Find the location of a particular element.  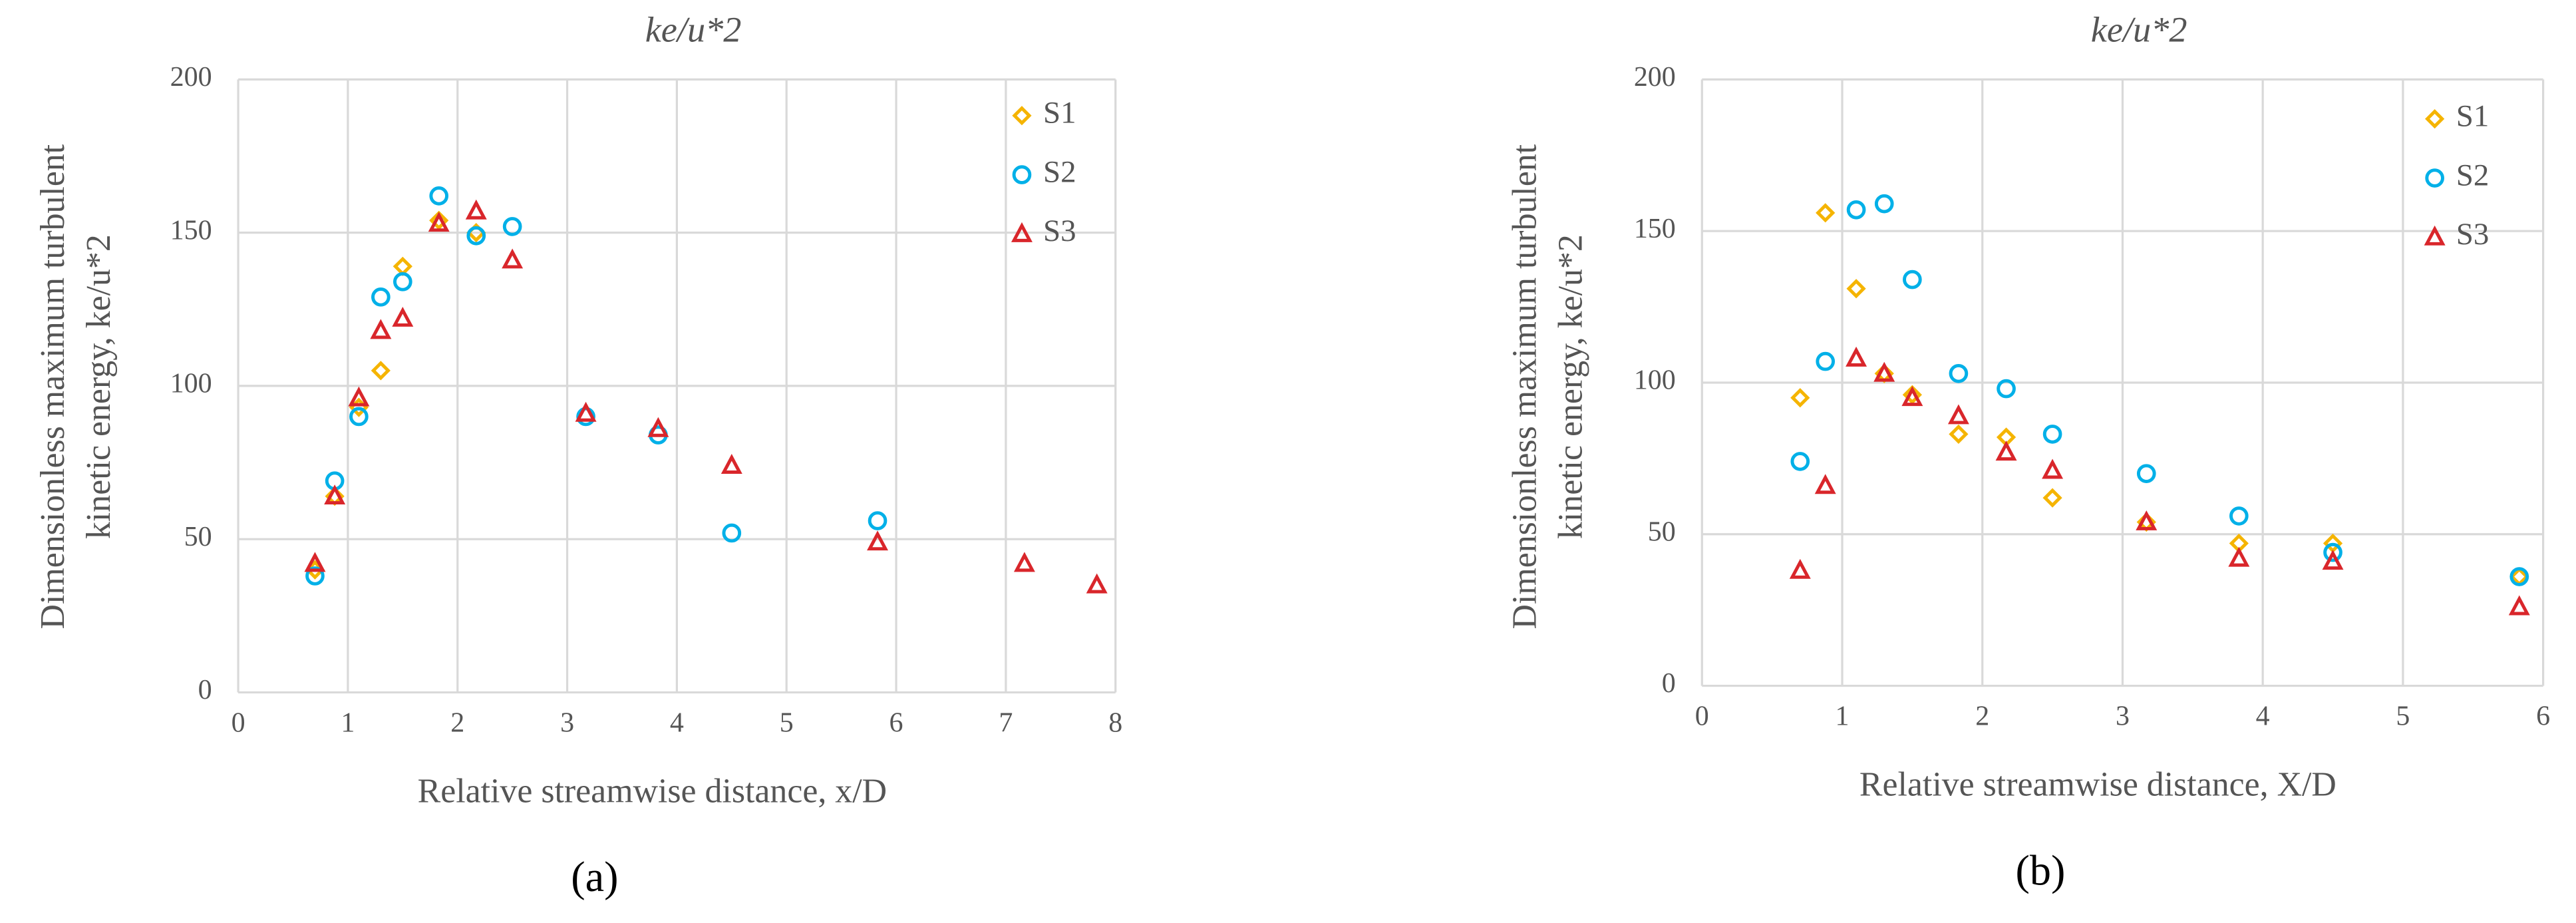

panel-label: (b) is located at coordinates (2041, 870).